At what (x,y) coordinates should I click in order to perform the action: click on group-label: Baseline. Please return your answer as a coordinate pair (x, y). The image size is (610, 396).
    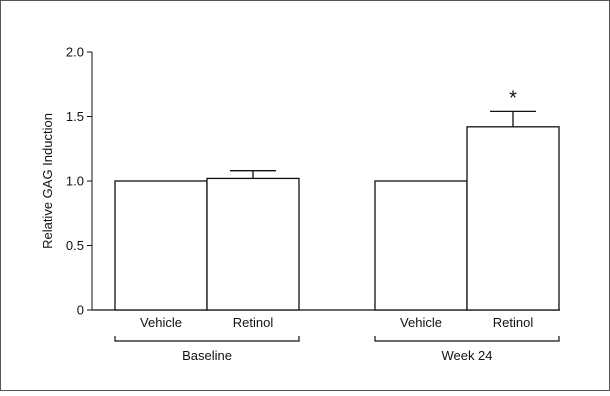
    Looking at the image, I should click on (207, 355).